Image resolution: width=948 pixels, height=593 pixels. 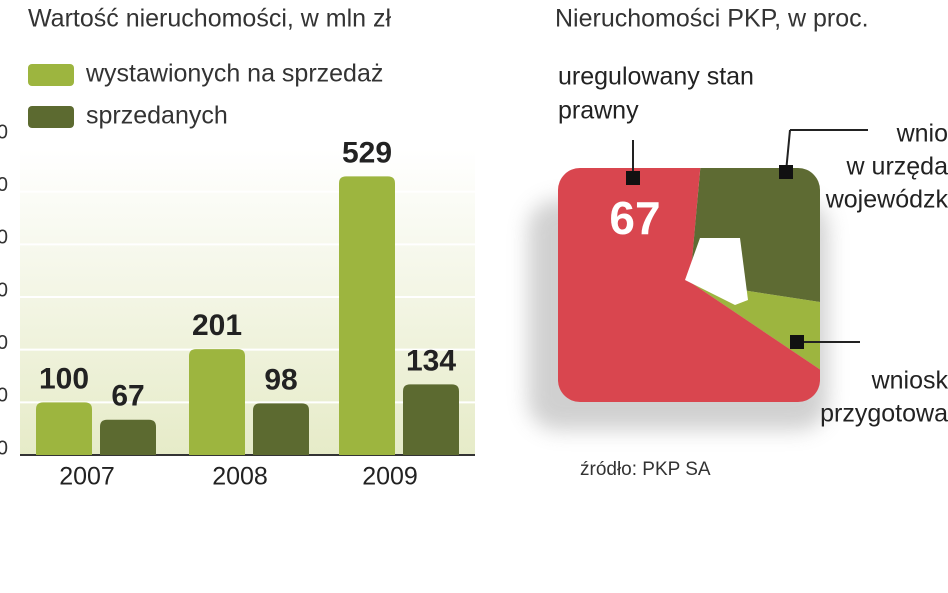 I want to click on y-tick-label: 400, so click(x=4, y=238).